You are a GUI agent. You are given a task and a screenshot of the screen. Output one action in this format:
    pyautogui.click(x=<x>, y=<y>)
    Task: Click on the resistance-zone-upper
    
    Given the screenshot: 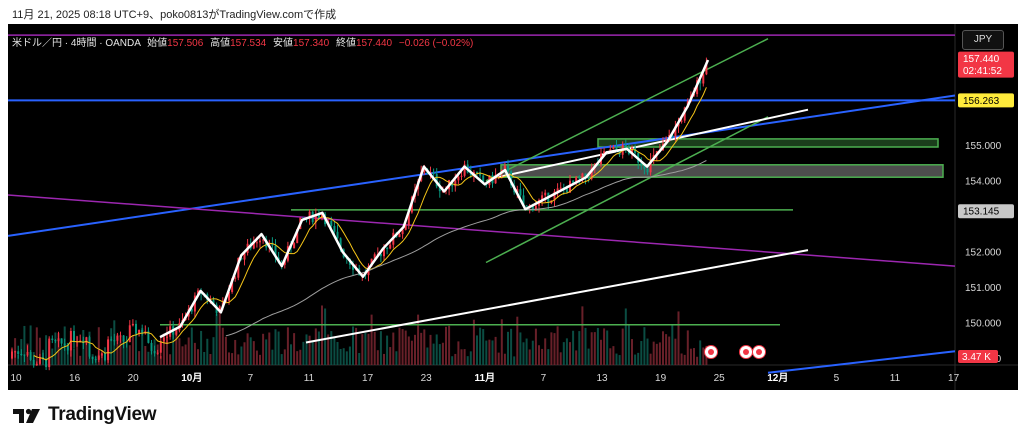 What is the action you would take?
    pyautogui.click(x=768, y=143)
    